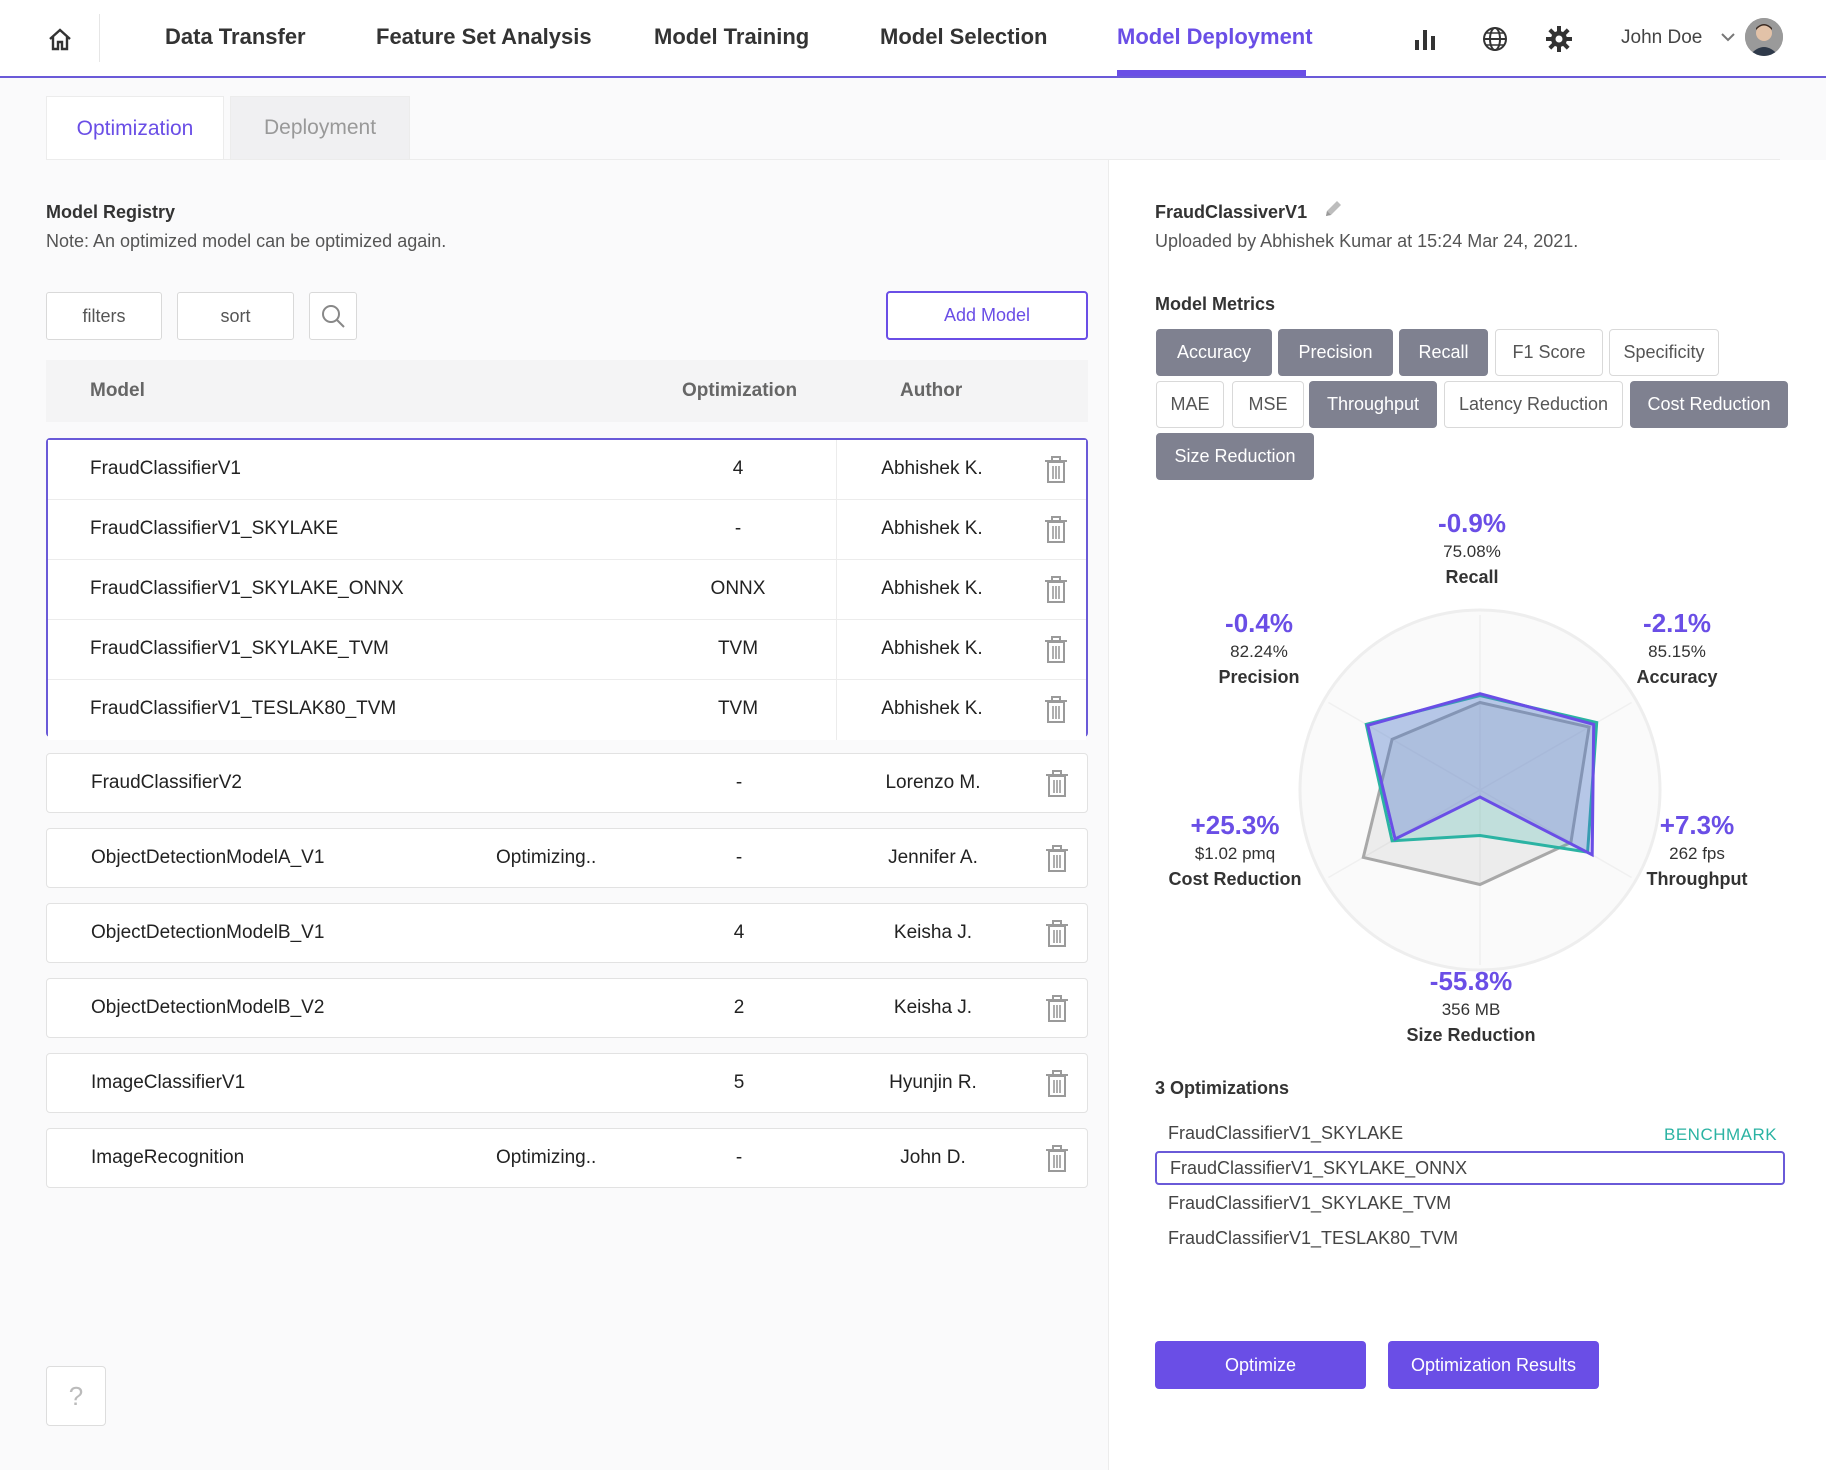  Describe the element at coordinates (1495, 39) in the screenshot. I see `globe-icon` at that location.